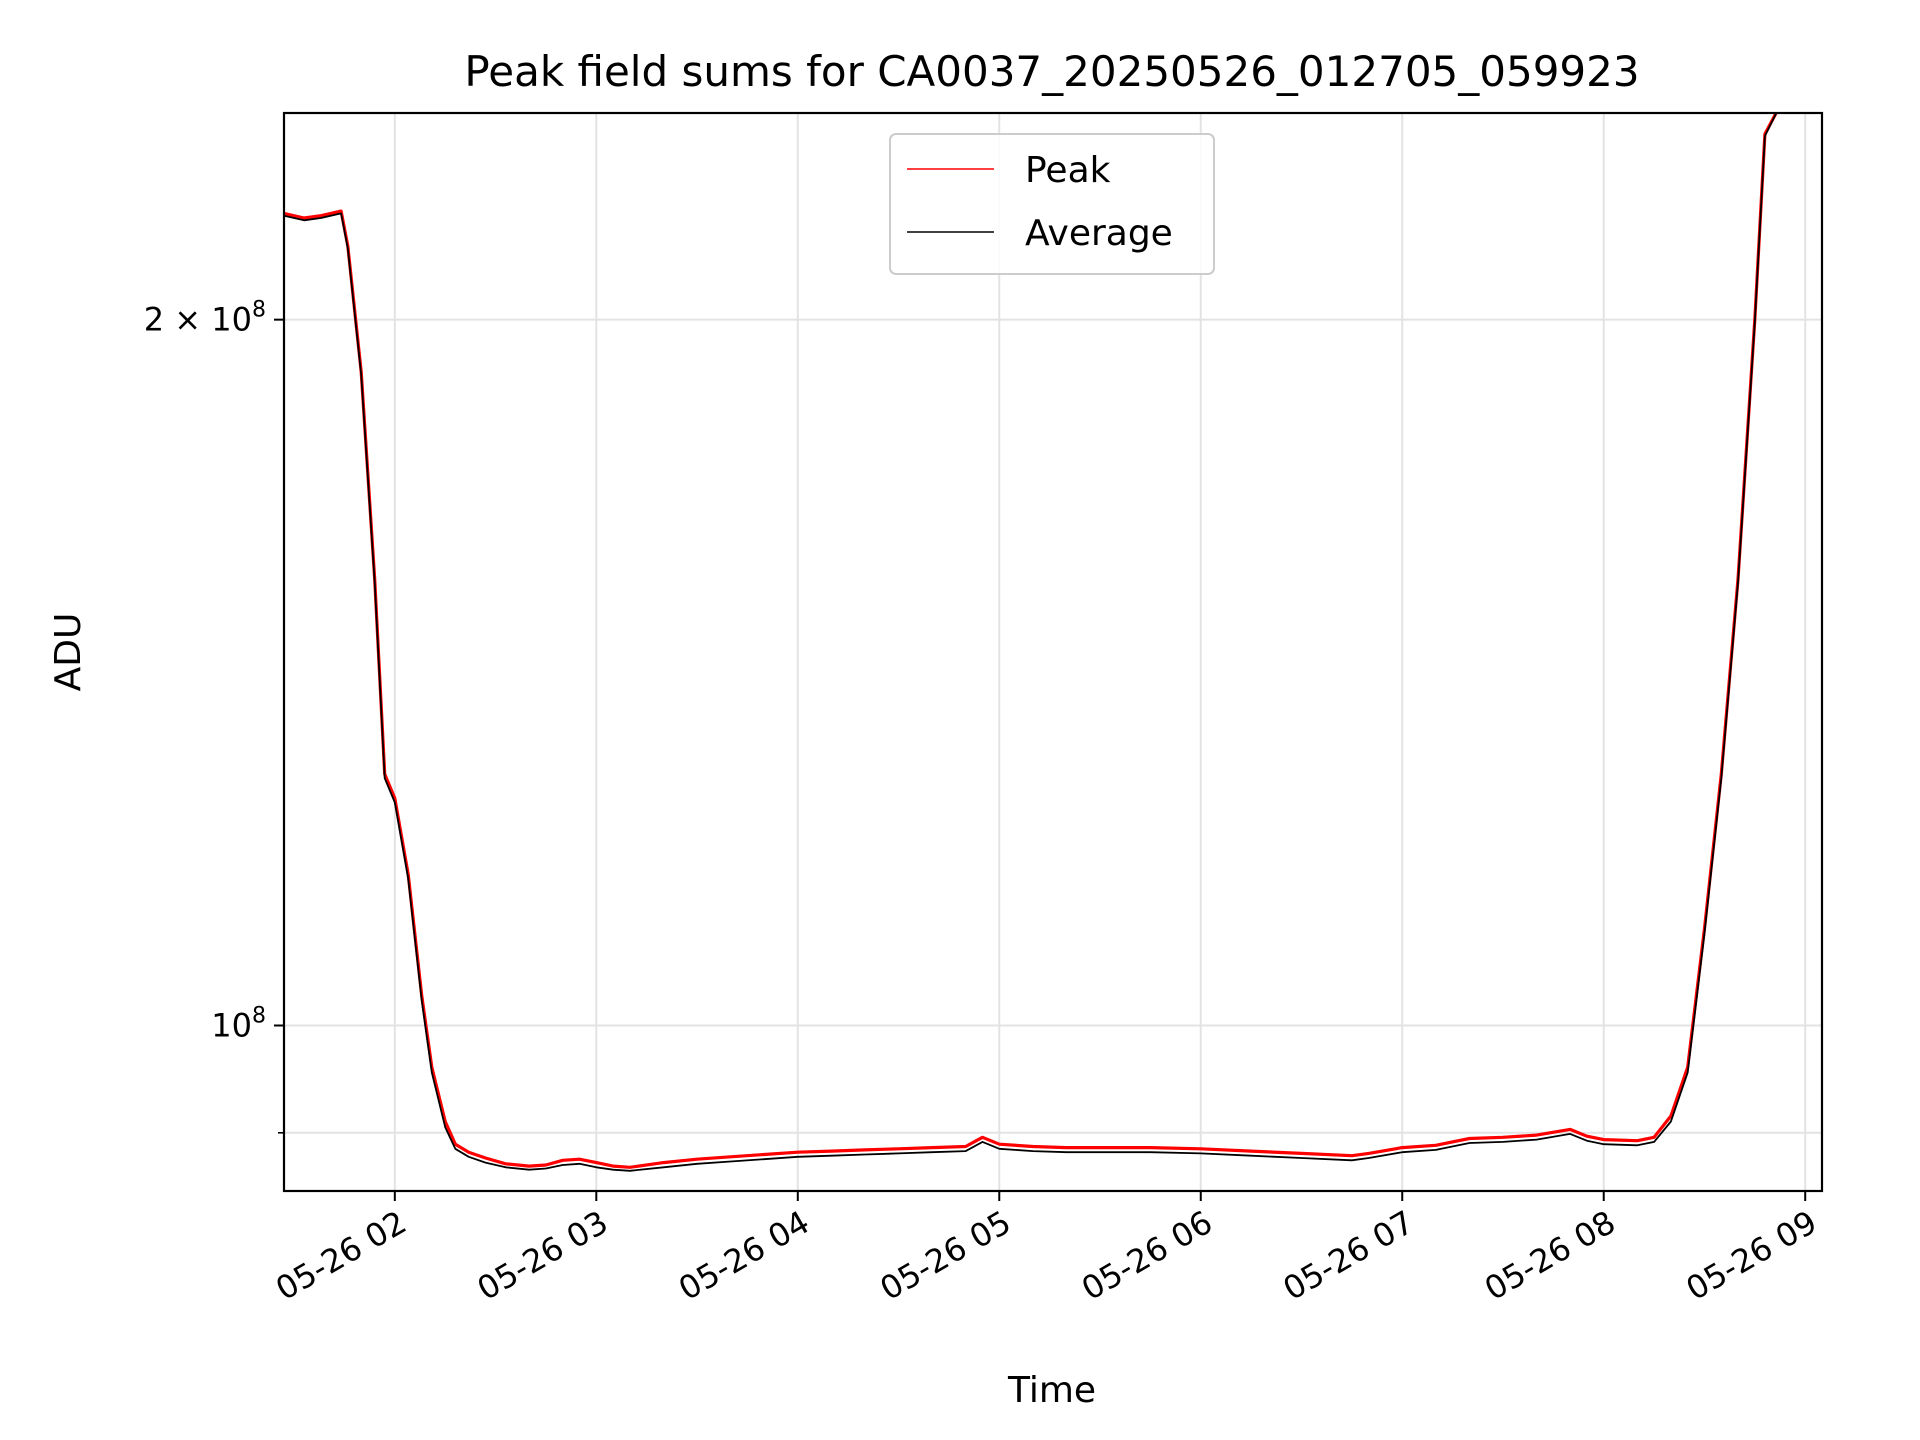  What do you see at coordinates (1099, 233) in the screenshot?
I see `legend-label-average: Average` at bounding box center [1099, 233].